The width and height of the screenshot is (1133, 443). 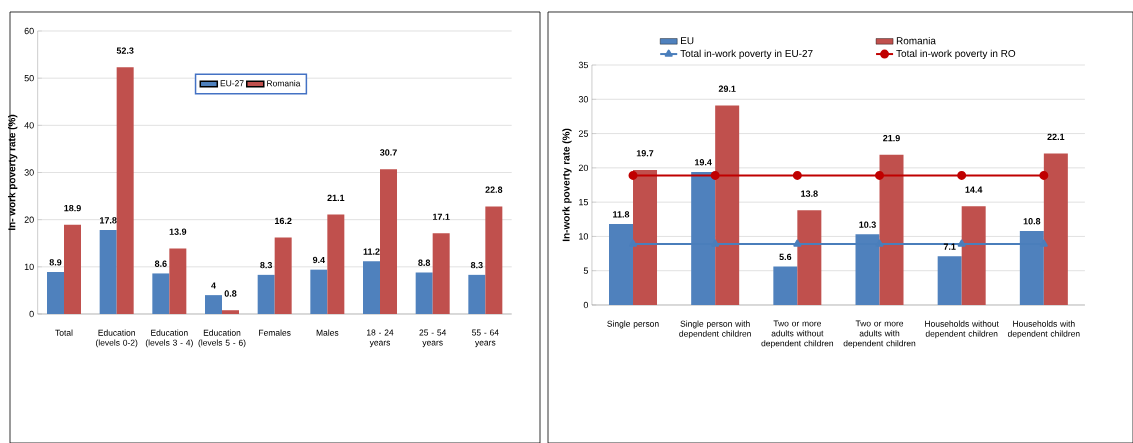 What do you see at coordinates (13, 172) in the screenshot?
I see `y-axis-title: In- work poverty rate (%)` at bounding box center [13, 172].